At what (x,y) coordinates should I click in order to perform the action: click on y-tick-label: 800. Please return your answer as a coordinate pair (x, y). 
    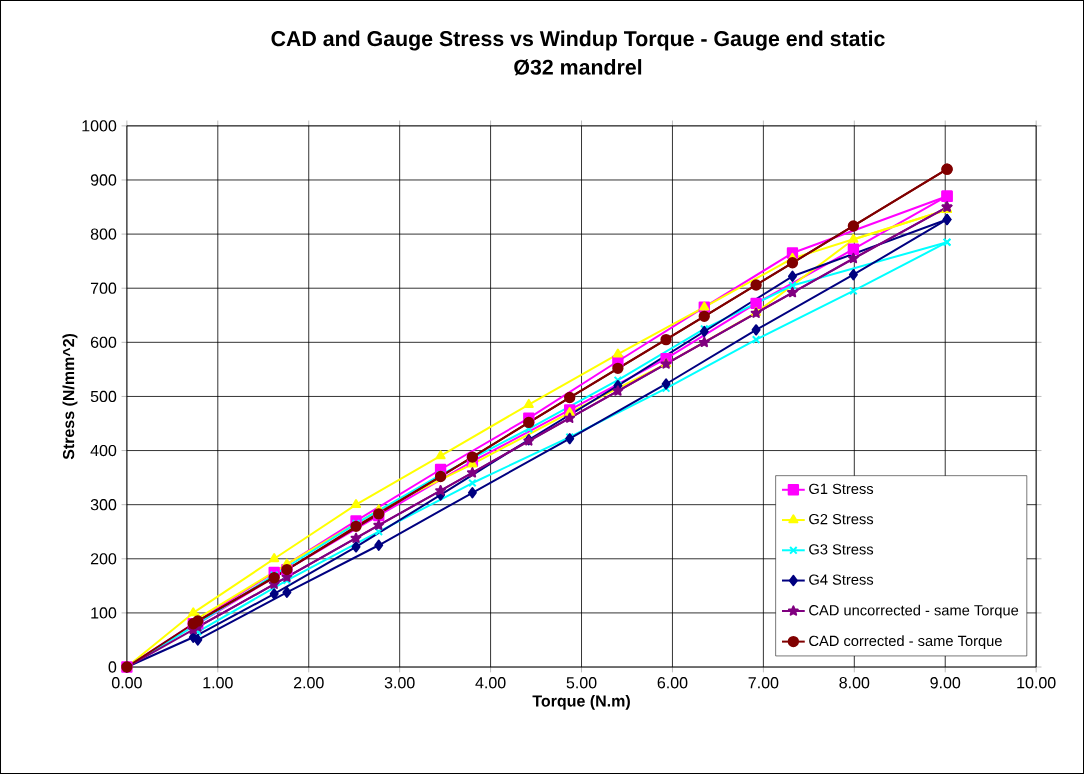
    Looking at the image, I should click on (103, 234).